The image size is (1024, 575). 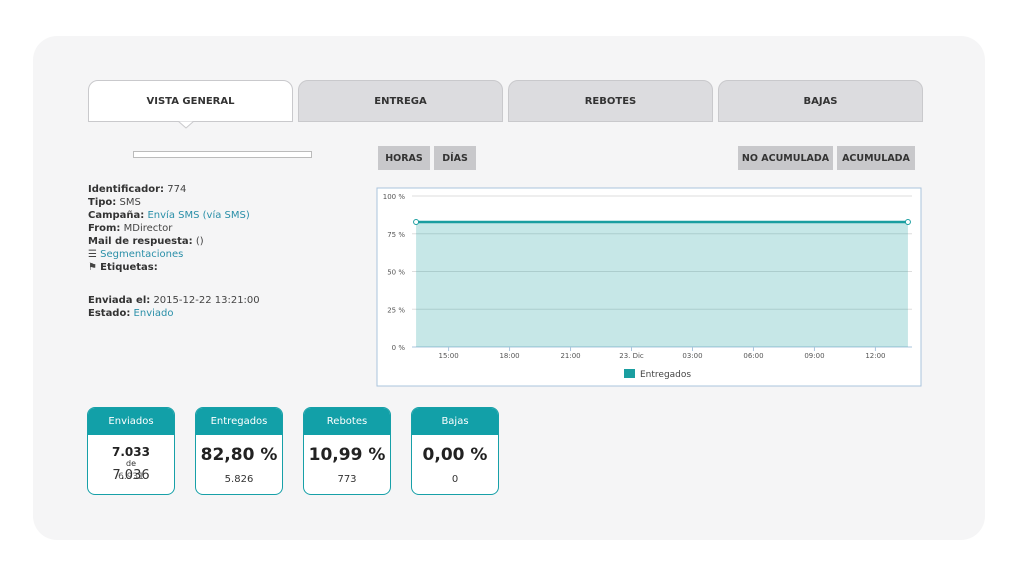 I want to click on info-row: ⚑ Etiquetas:, so click(x=123, y=267).